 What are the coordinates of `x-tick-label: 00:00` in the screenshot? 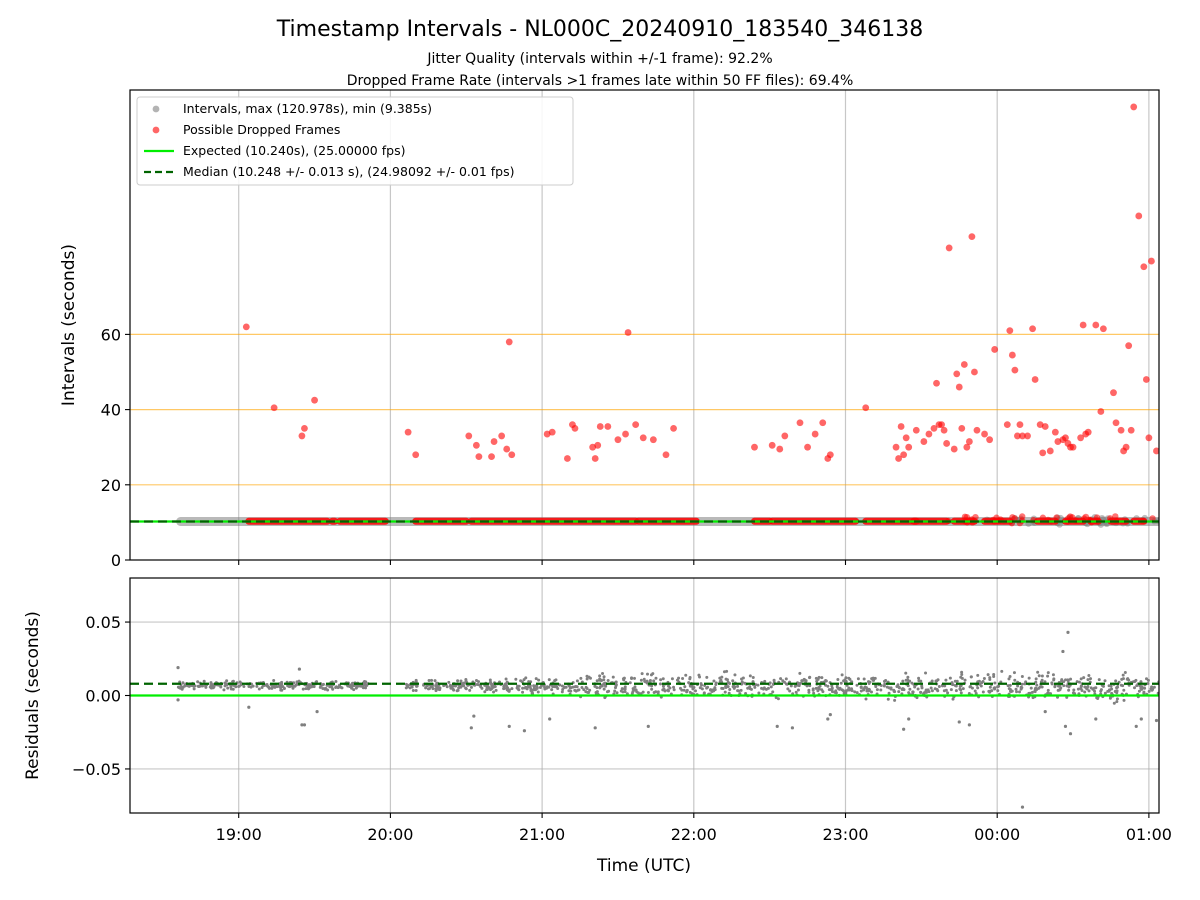 It's located at (997, 834).